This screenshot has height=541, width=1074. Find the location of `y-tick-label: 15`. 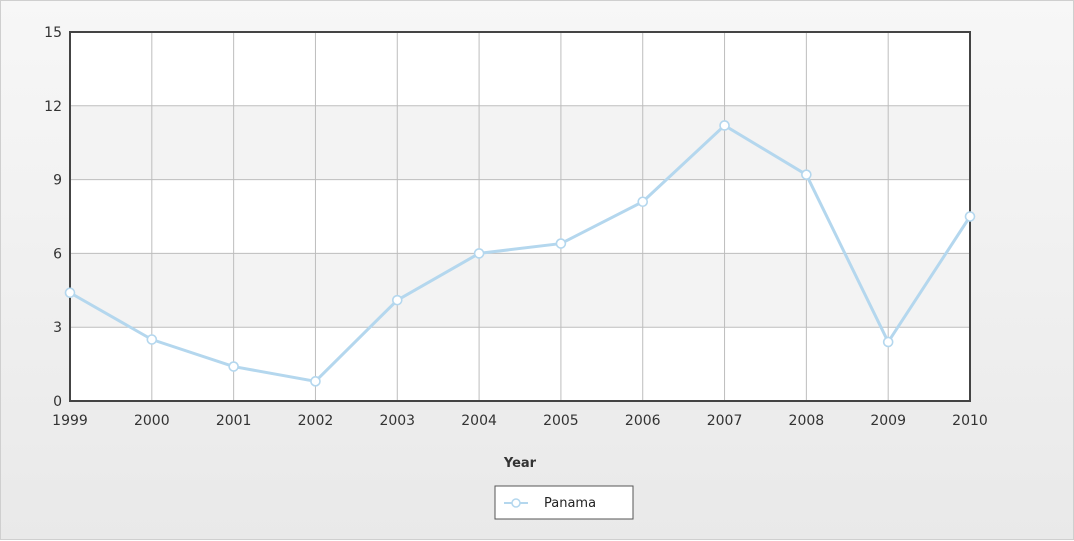

y-tick-label: 15 is located at coordinates (53, 33).